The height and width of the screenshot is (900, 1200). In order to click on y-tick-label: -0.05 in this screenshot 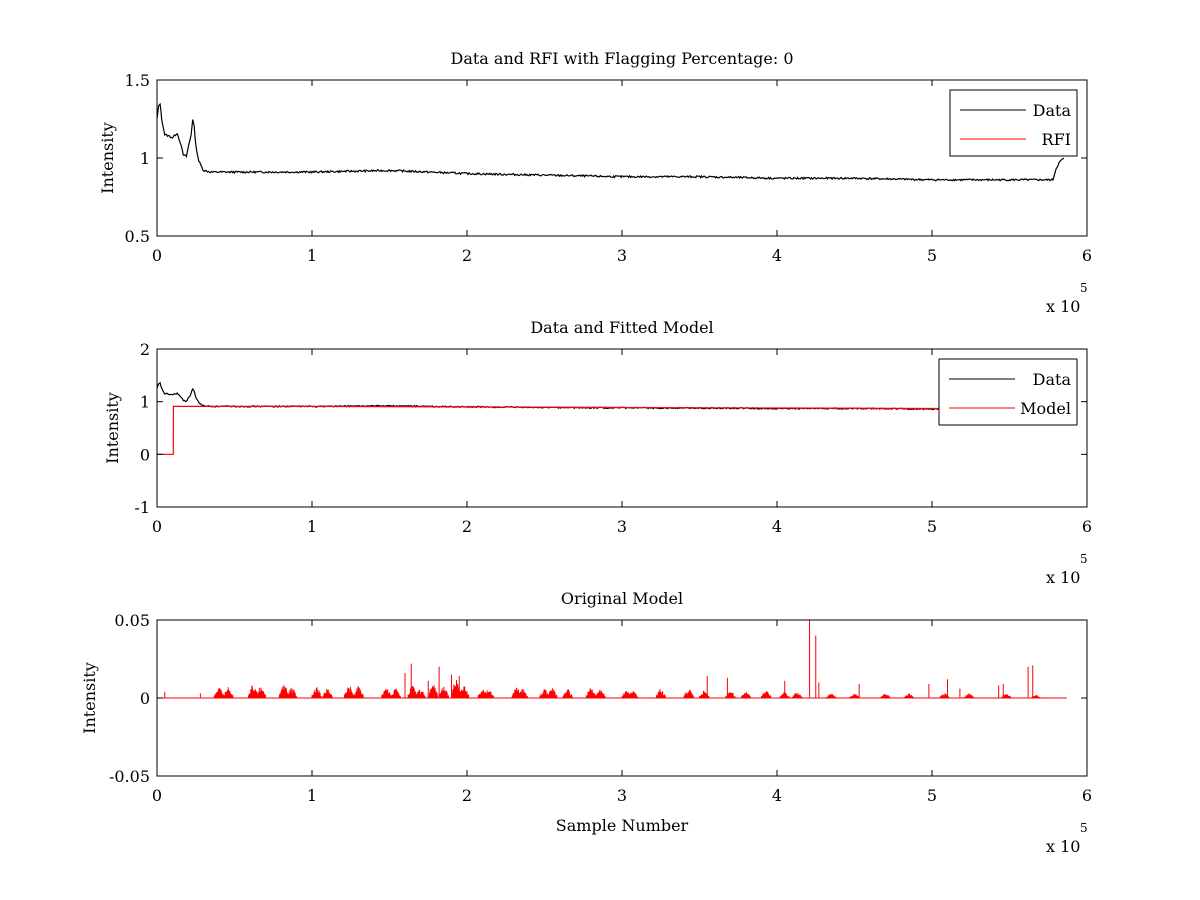, I will do `click(129, 776)`.